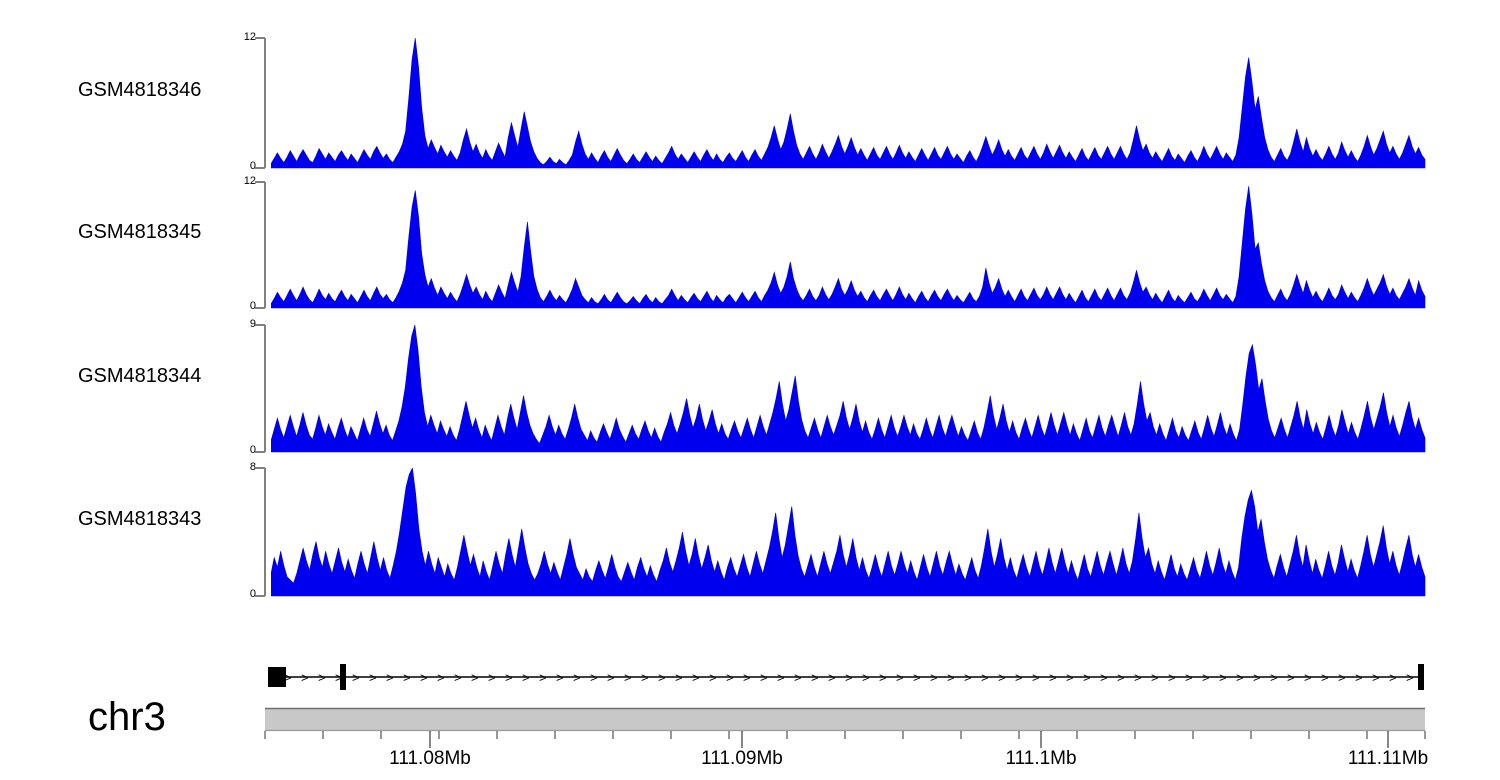 Image resolution: width=1500 pixels, height=780 pixels. I want to click on signal-area-GSM4818345, so click(848, 247).